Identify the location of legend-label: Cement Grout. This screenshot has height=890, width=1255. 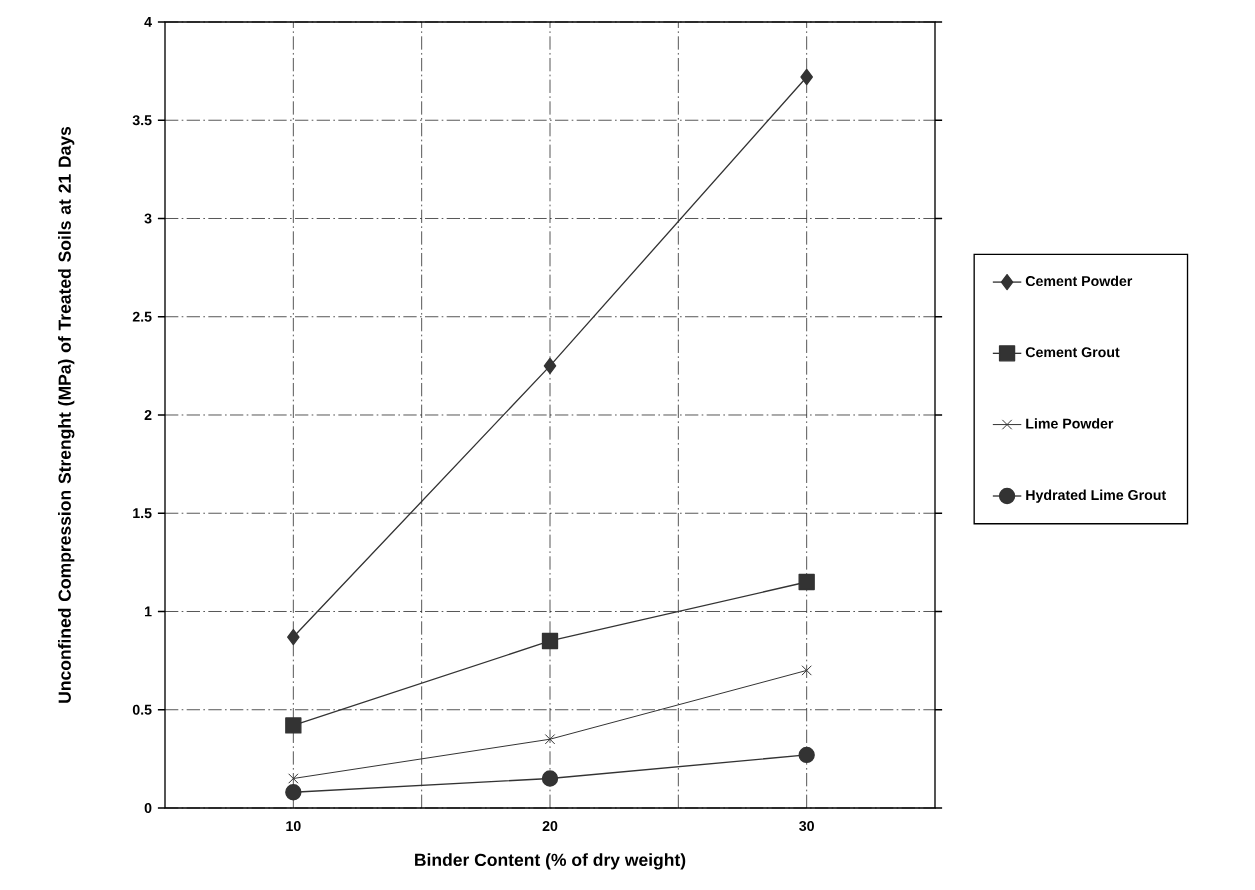
(1072, 352).